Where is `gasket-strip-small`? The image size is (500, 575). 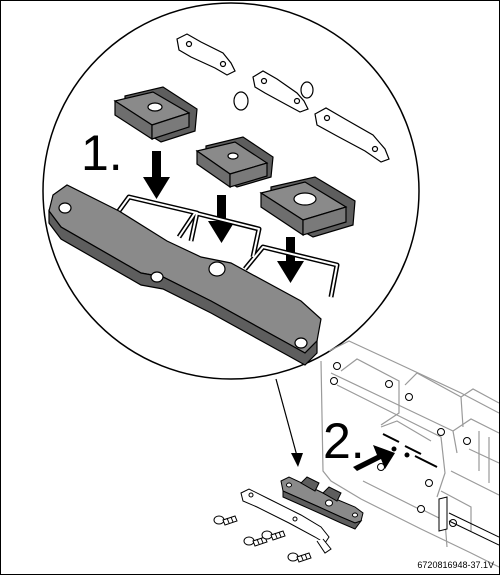 gasket-strip-small is located at coordinates (286, 521).